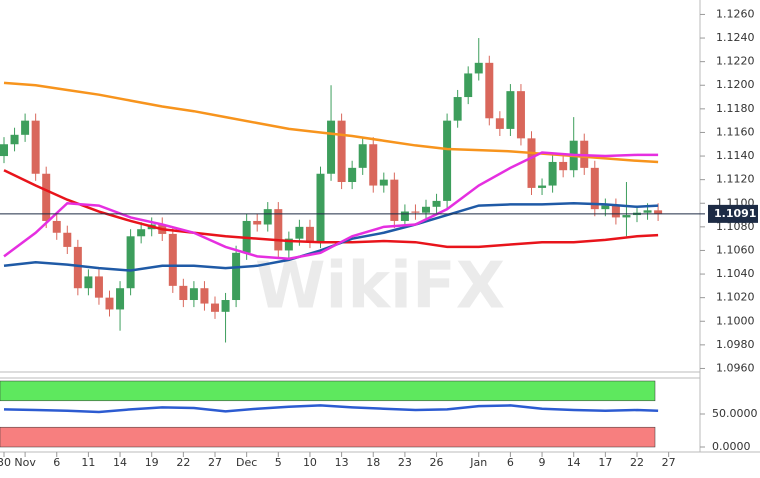 Image resolution: width=760 pixels, height=478 pixels. I want to click on x-tick-label: 26, so click(437, 462).